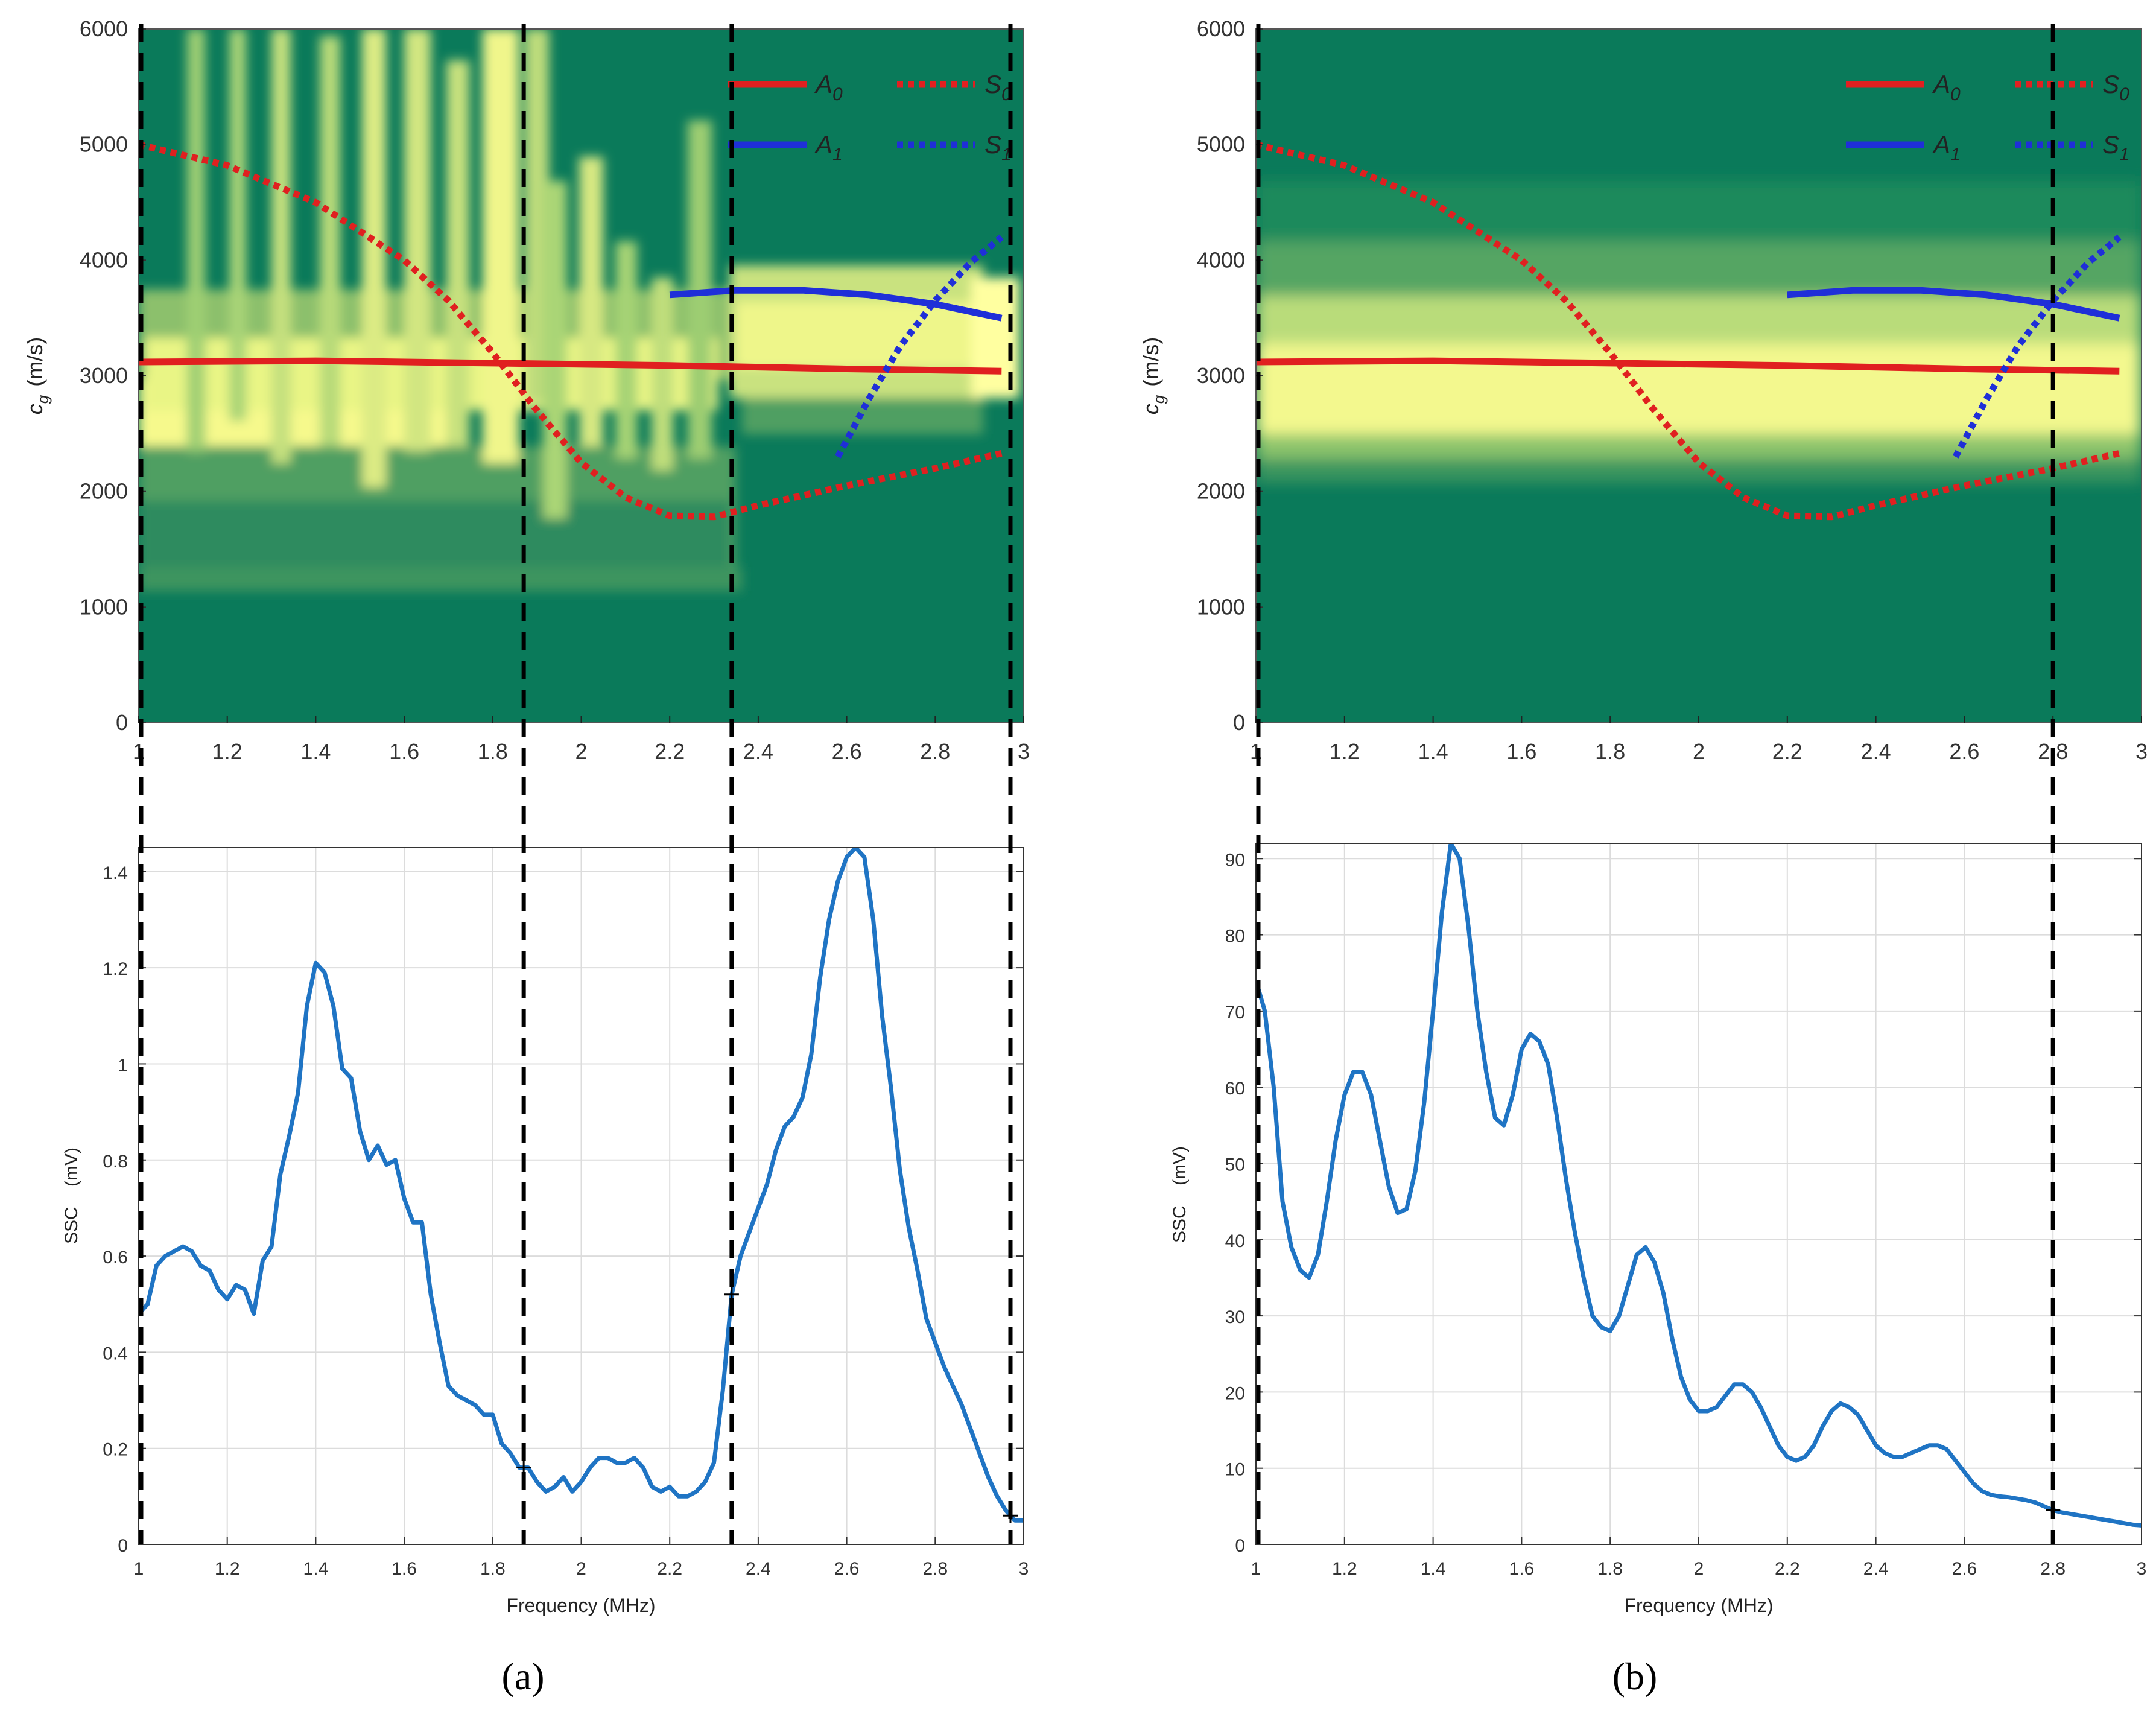 The image size is (2156, 1723). I want to click on heatmap-a-series-s0, so click(571, 331).